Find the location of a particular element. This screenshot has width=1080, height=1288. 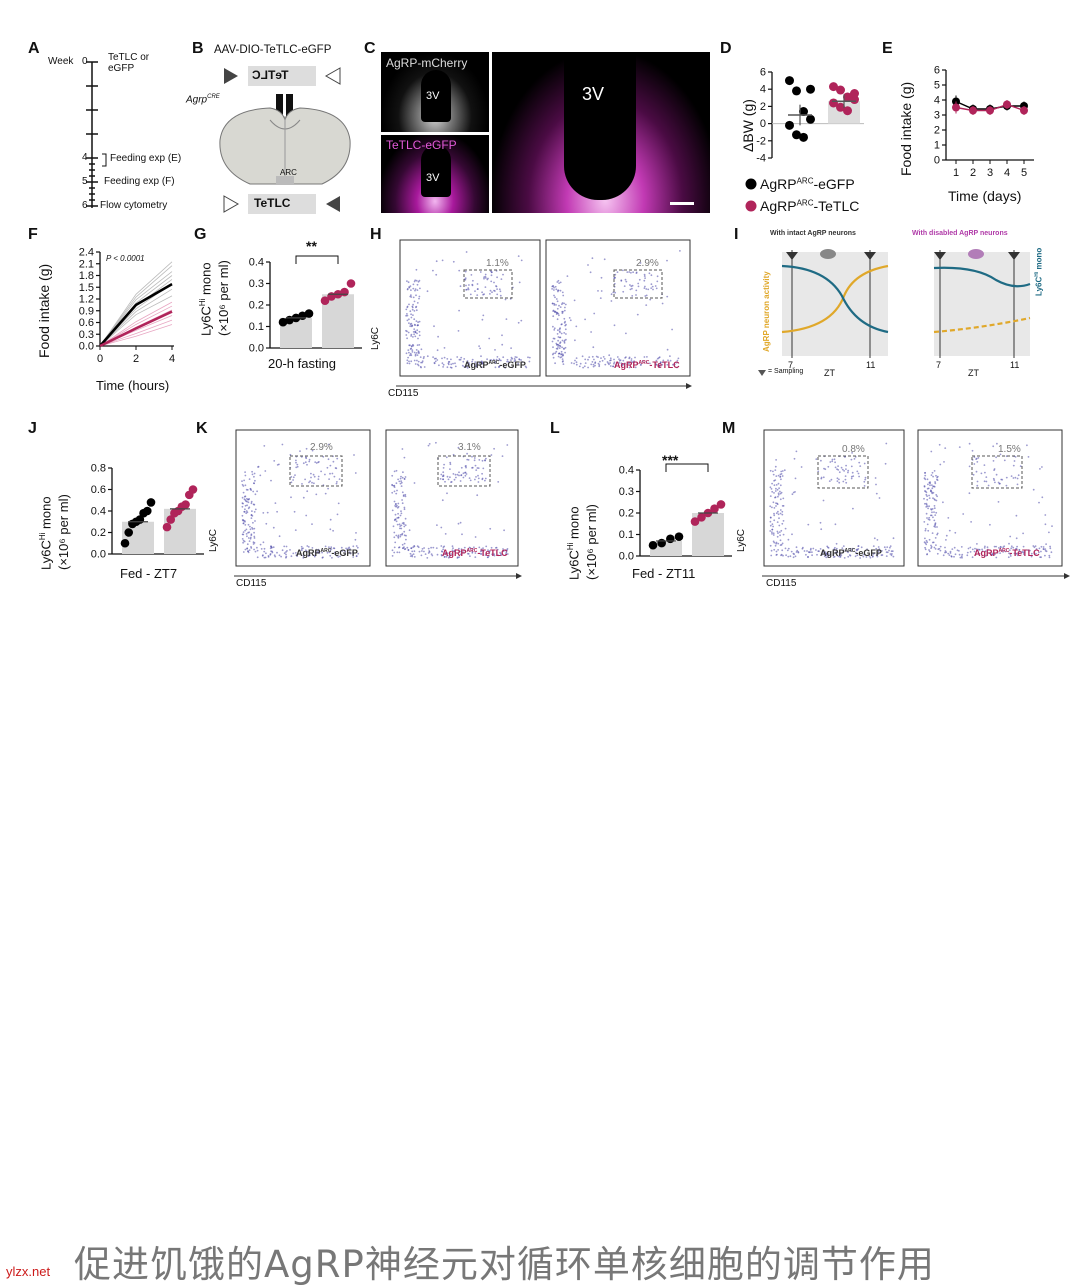

significance: *** is located at coordinates (670, 460).